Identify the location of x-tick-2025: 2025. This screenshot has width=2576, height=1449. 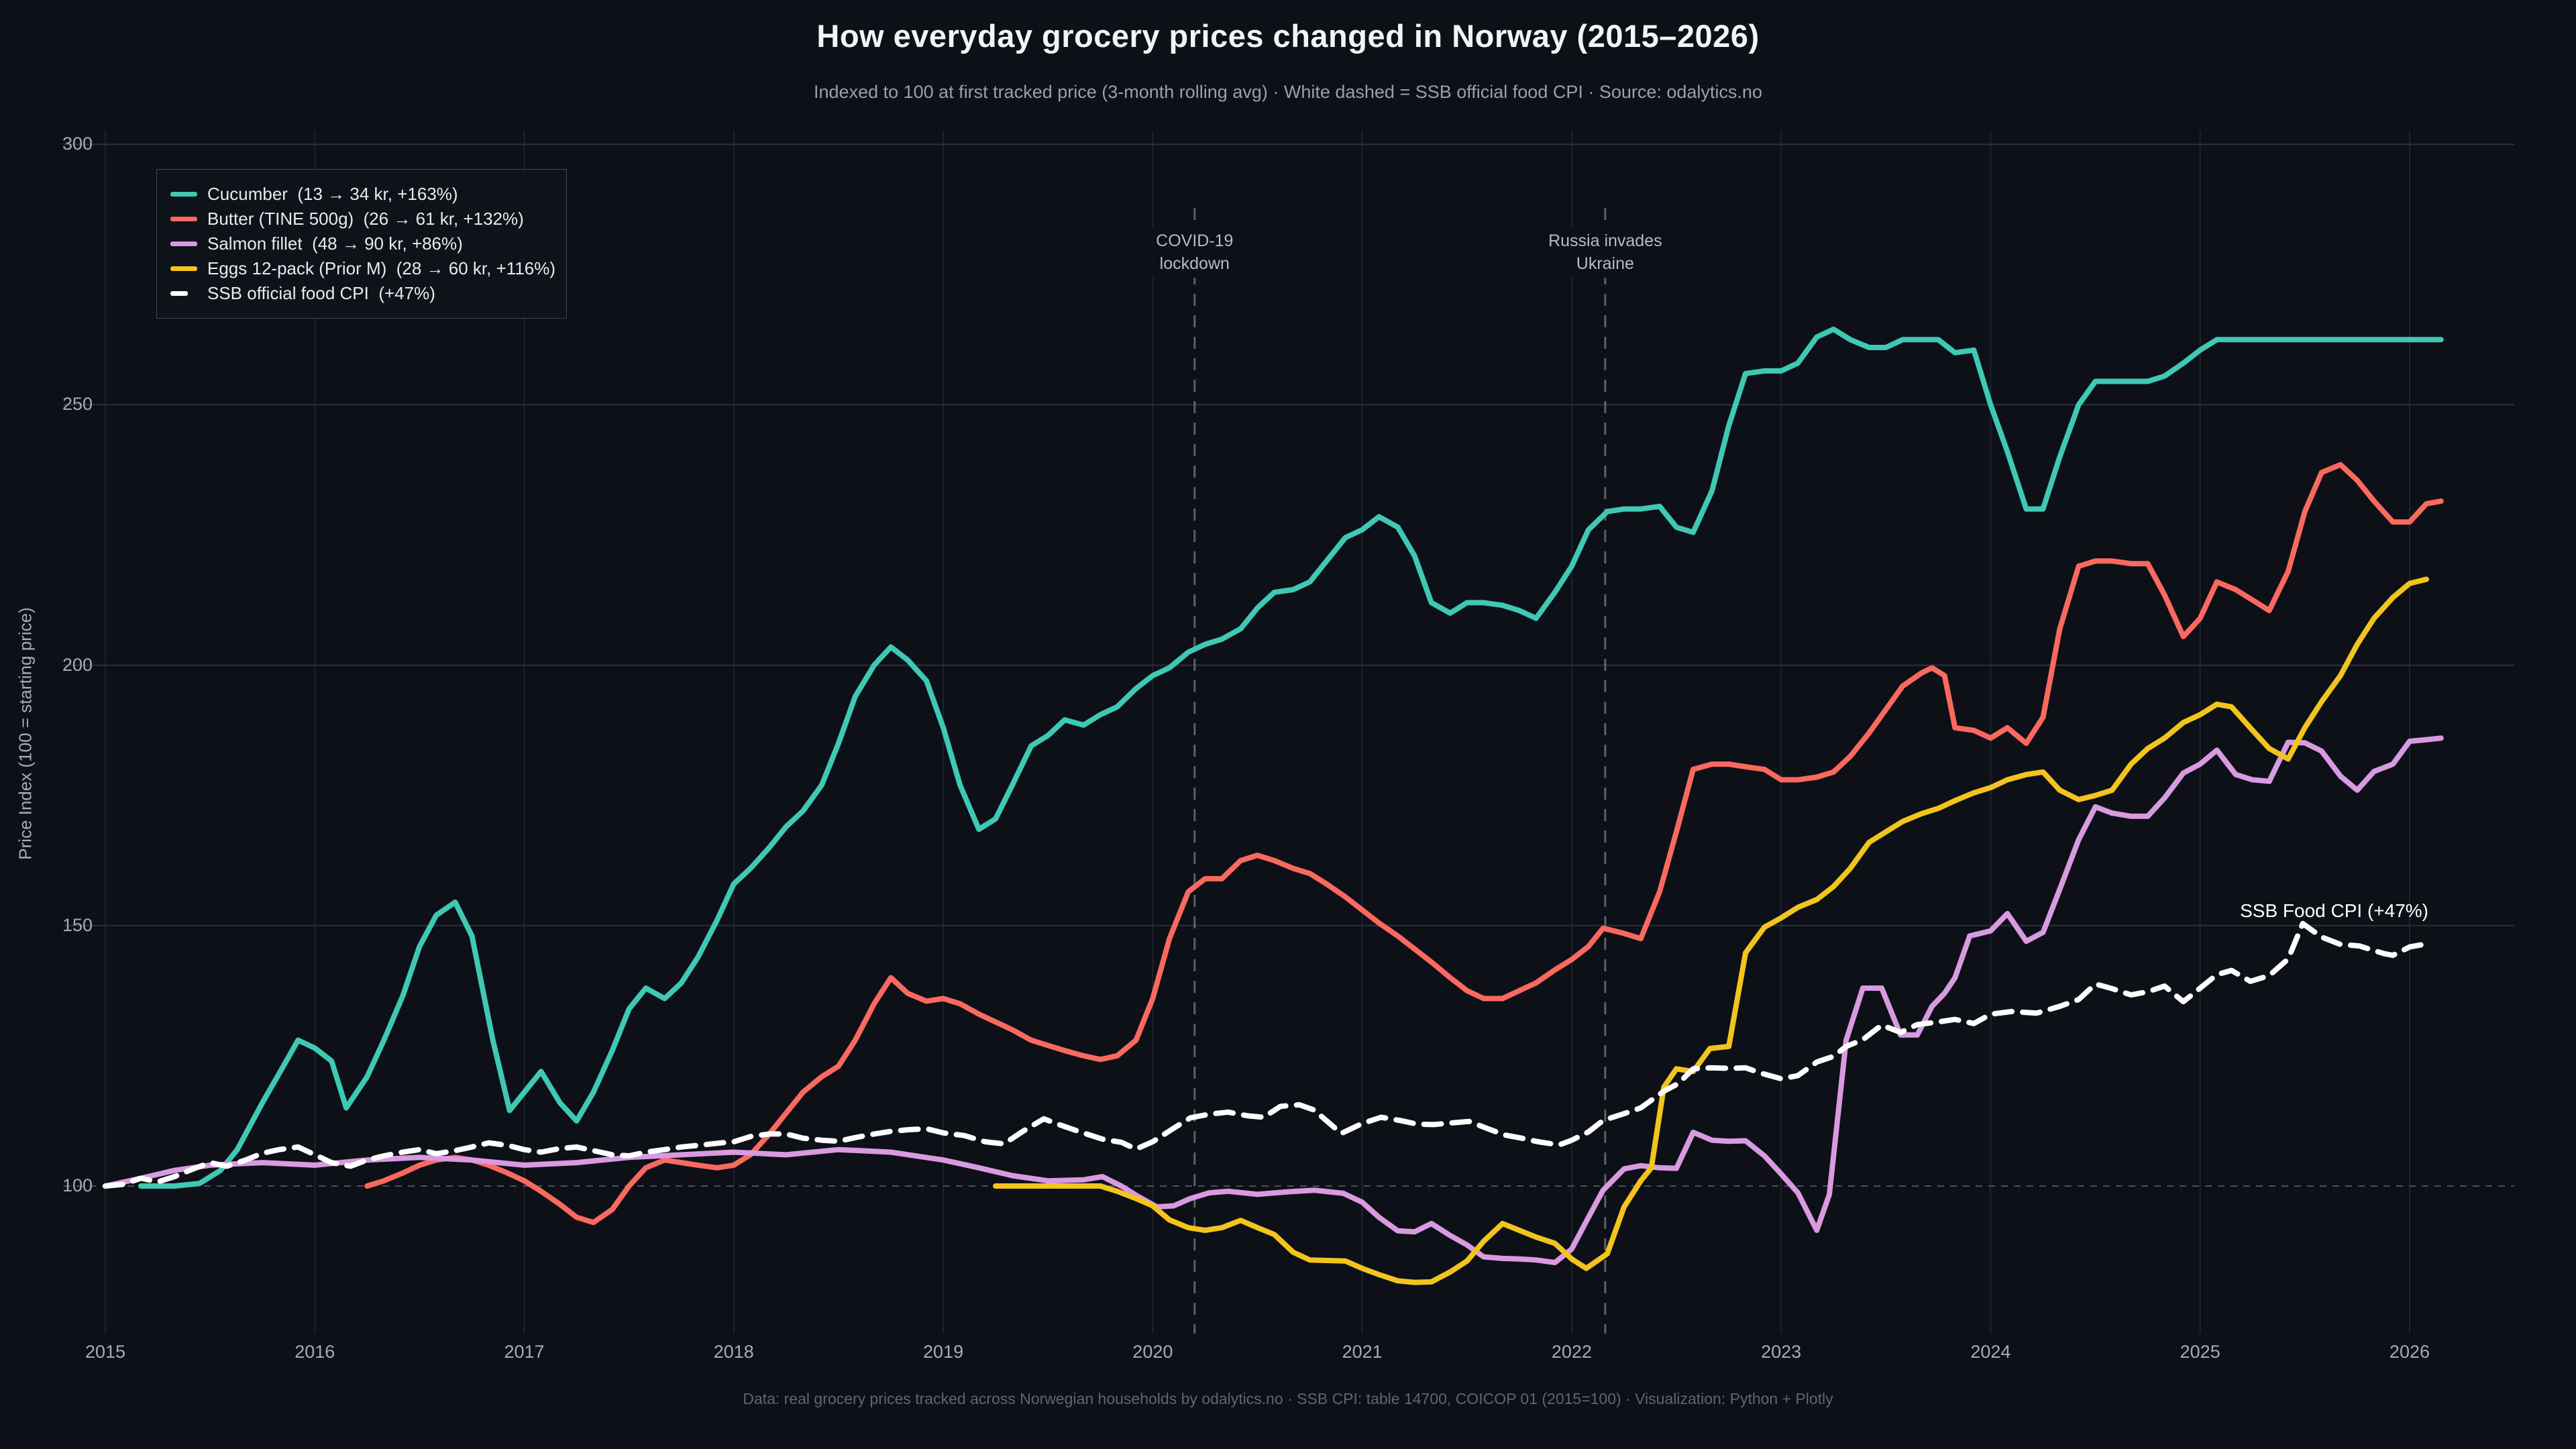
(2200, 1352).